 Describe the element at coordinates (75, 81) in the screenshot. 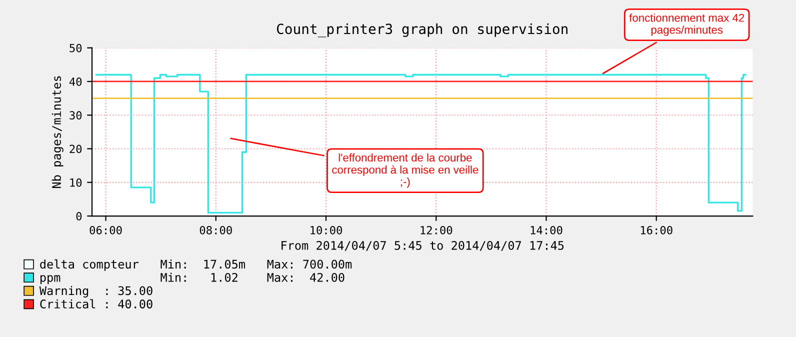

I see `y-tick-label: 40` at that location.